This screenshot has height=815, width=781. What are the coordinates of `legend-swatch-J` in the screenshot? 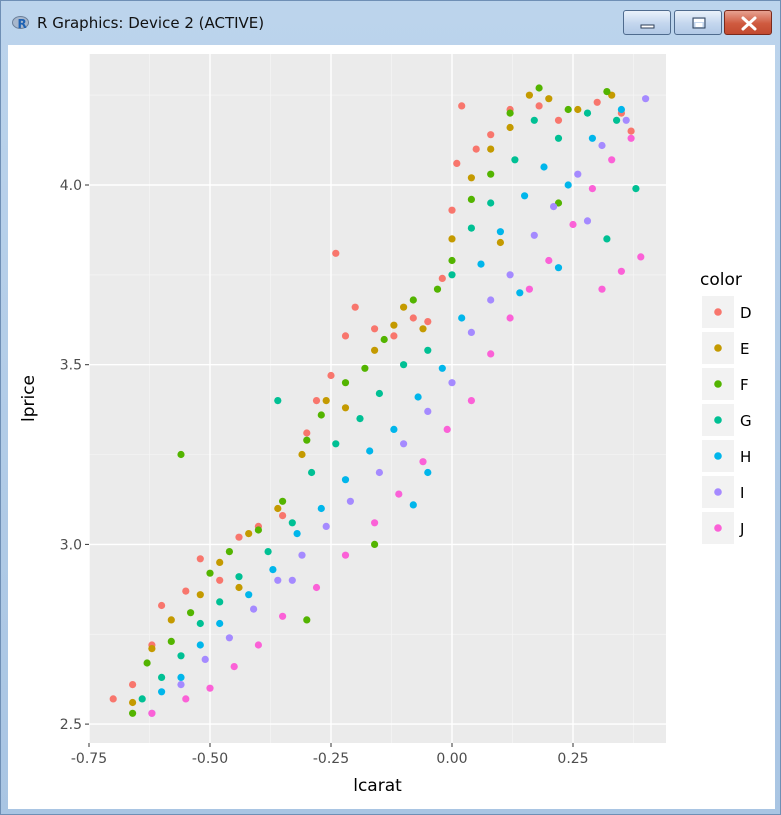 It's located at (718, 528).